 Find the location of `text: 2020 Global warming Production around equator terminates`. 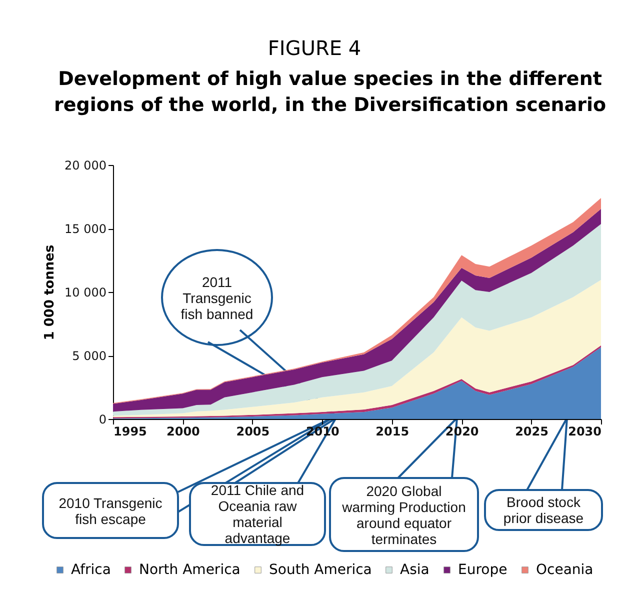

text: 2020 Global warming Production around equator terminates is located at coordinates (404, 514).